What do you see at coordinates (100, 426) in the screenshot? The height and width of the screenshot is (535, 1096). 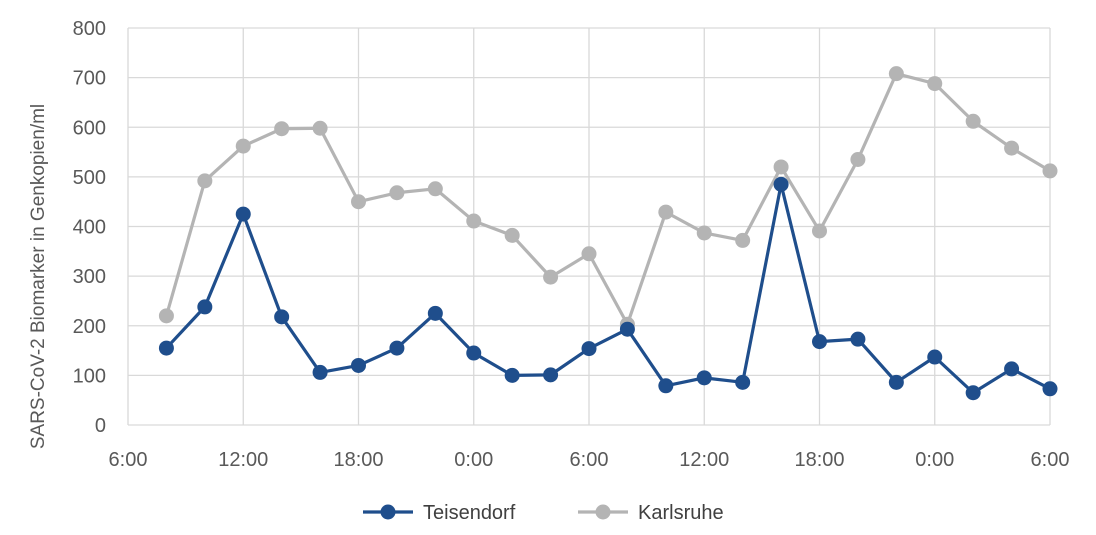 I see `y-tick-label: 0` at bounding box center [100, 426].